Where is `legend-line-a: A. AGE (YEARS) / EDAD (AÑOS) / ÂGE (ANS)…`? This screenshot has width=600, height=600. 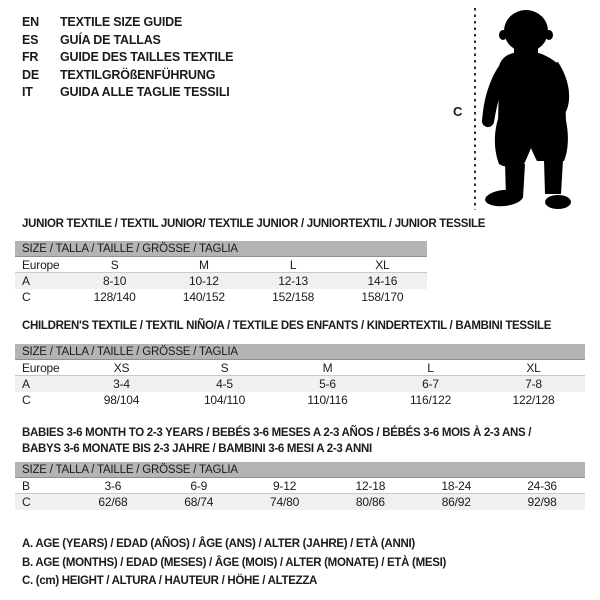 legend-line-a: A. AGE (YEARS) / EDAD (AÑOS) / ÂGE (ANS)… is located at coordinates (218, 544).